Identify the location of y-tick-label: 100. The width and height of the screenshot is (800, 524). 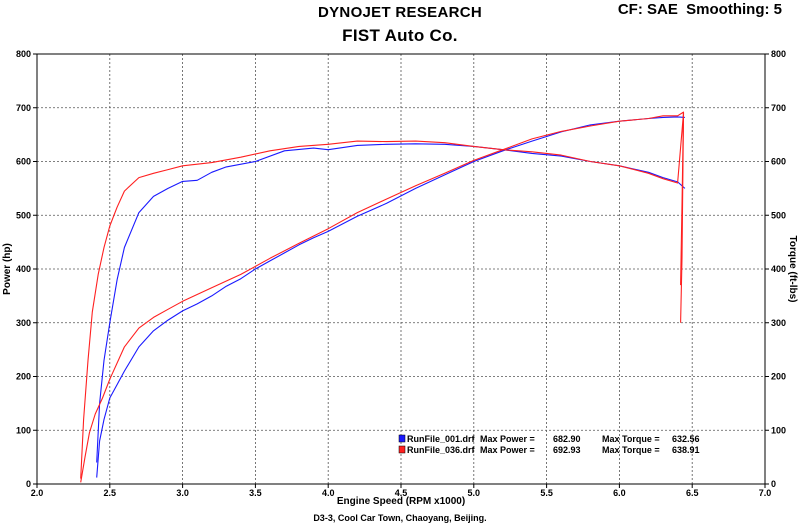
(23, 430).